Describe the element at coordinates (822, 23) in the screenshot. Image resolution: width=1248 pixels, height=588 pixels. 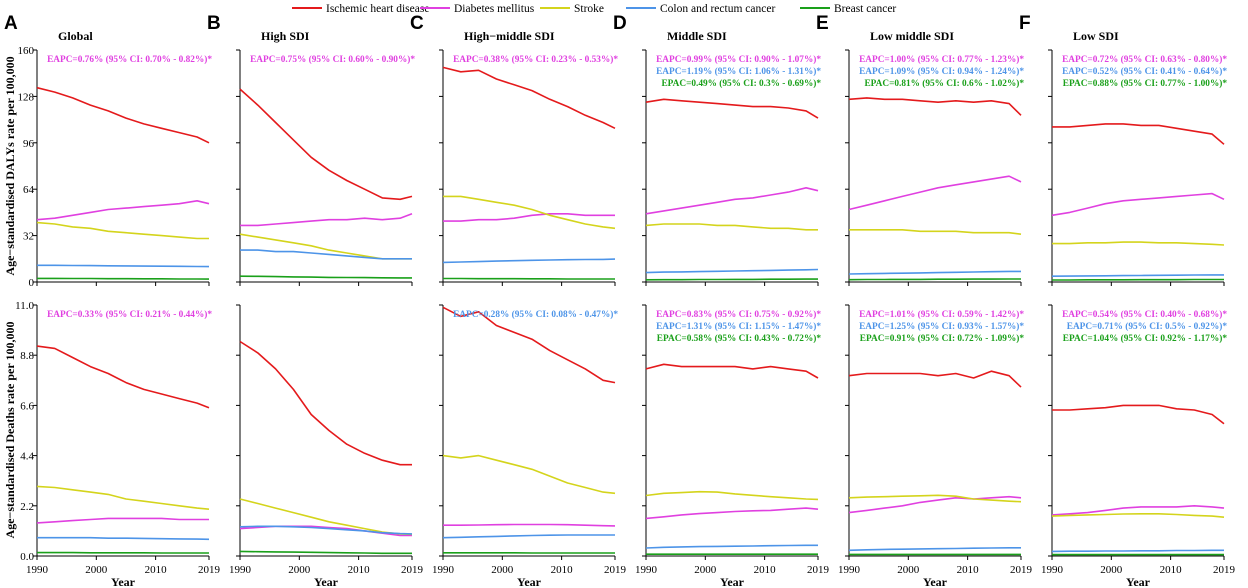
I see `panel-letter: E` at that location.